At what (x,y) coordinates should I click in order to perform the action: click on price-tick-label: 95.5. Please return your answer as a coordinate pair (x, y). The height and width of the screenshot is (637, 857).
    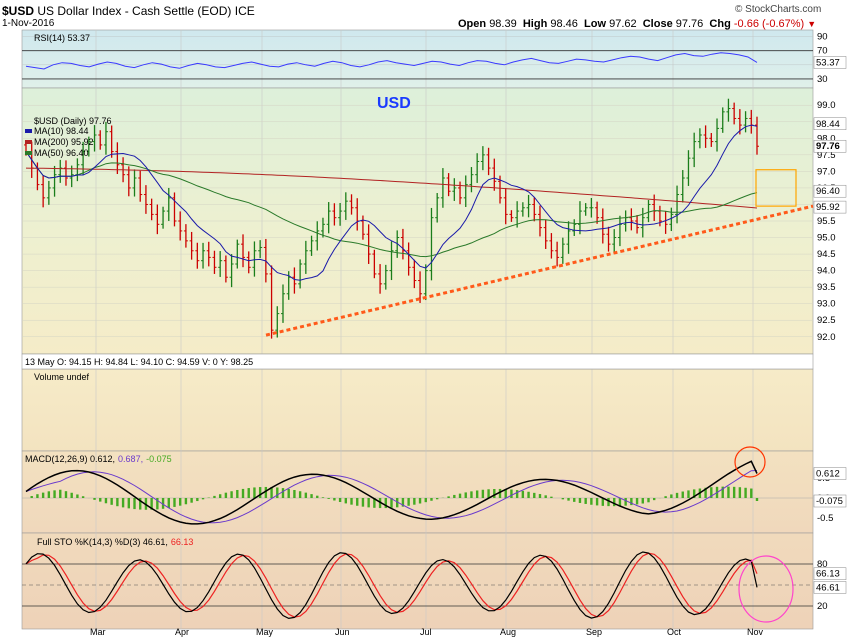
    Looking at the image, I should click on (826, 221).